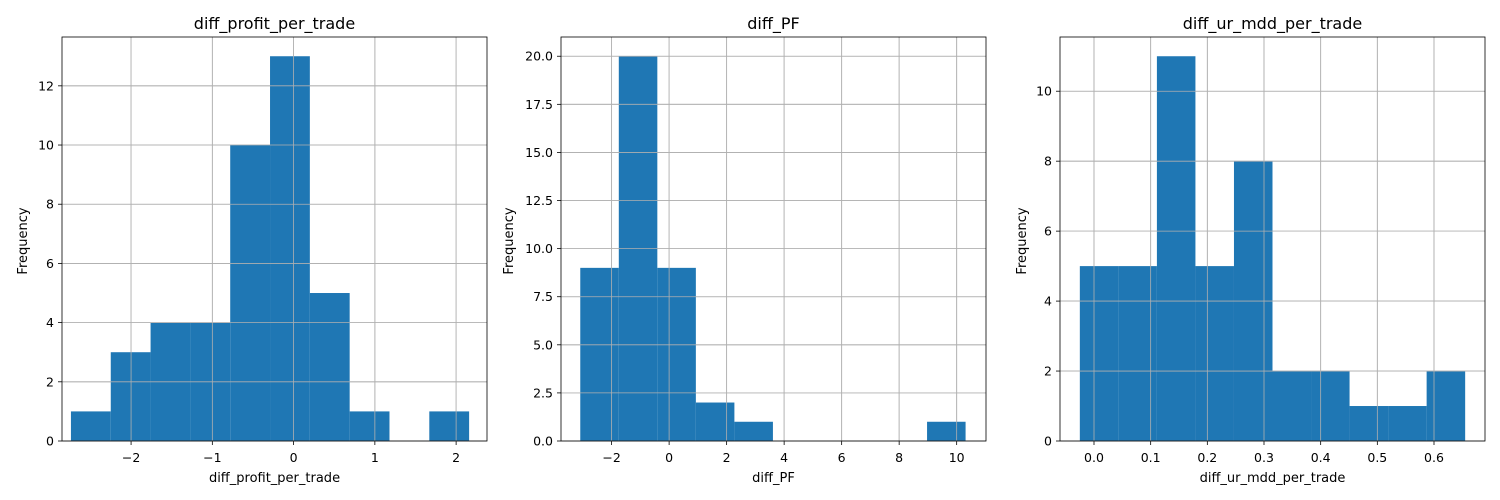 The width and height of the screenshot is (1500, 500). Describe the element at coordinates (1321, 457) in the screenshot. I see `x-tick-label: 0.4` at that location.